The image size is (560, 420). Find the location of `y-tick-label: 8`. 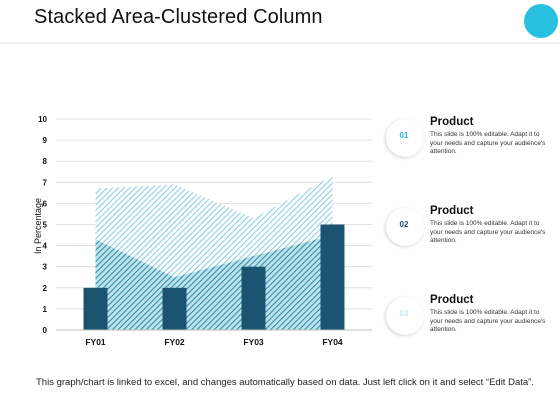

y-tick-label: 8 is located at coordinates (45, 161).